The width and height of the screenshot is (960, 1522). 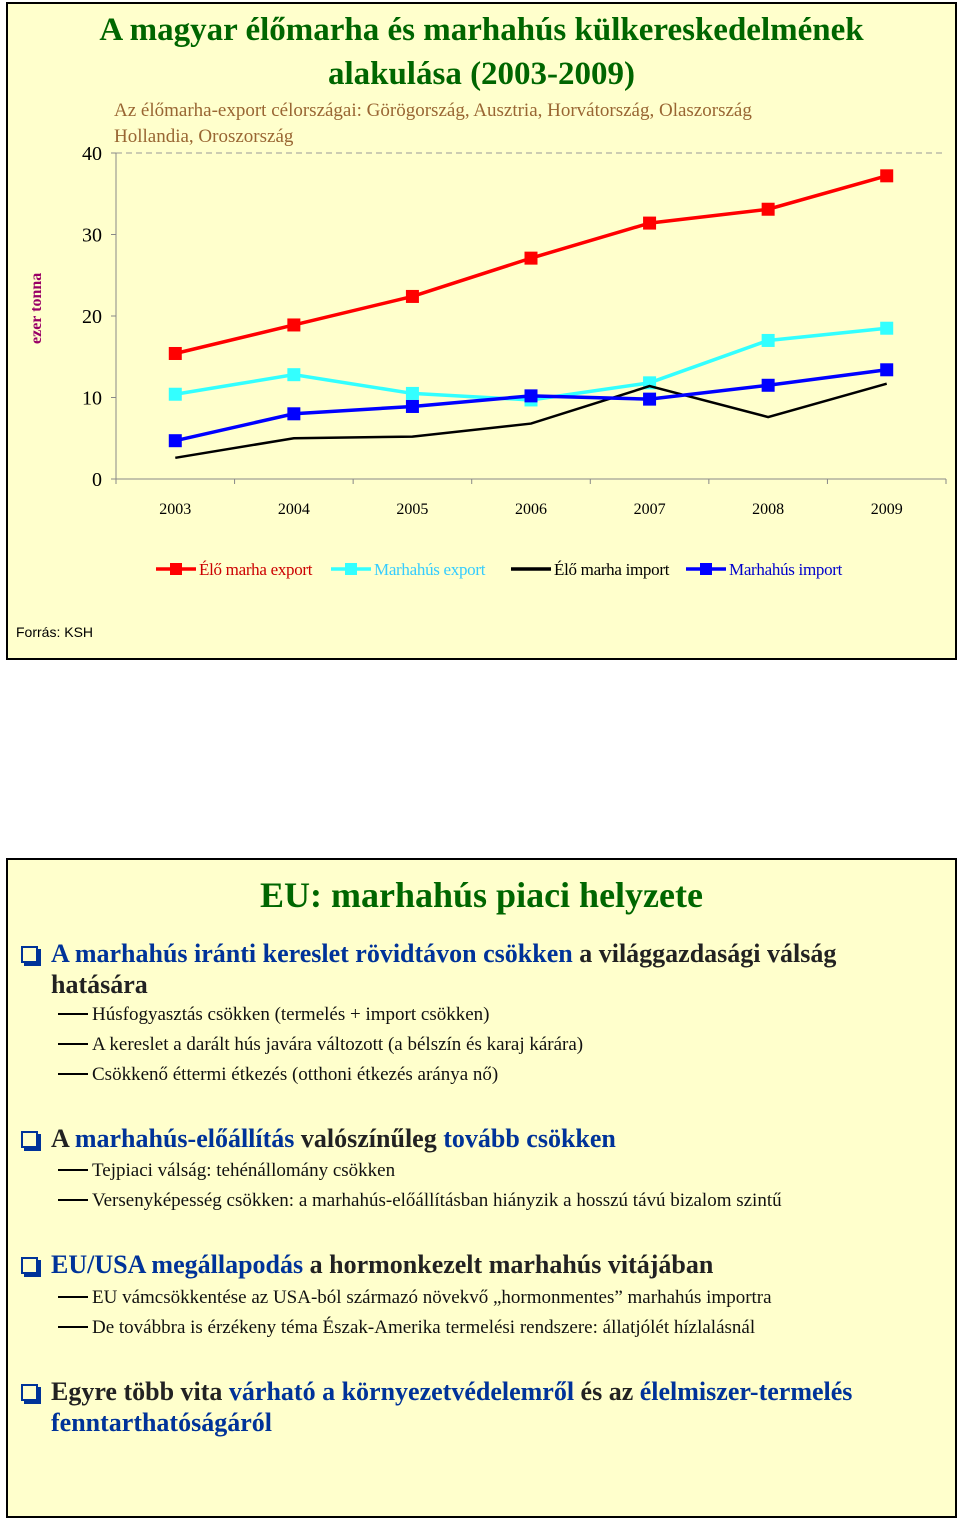 I want to click on bullet-sust-c: és az, so click(x=607, y=1391).